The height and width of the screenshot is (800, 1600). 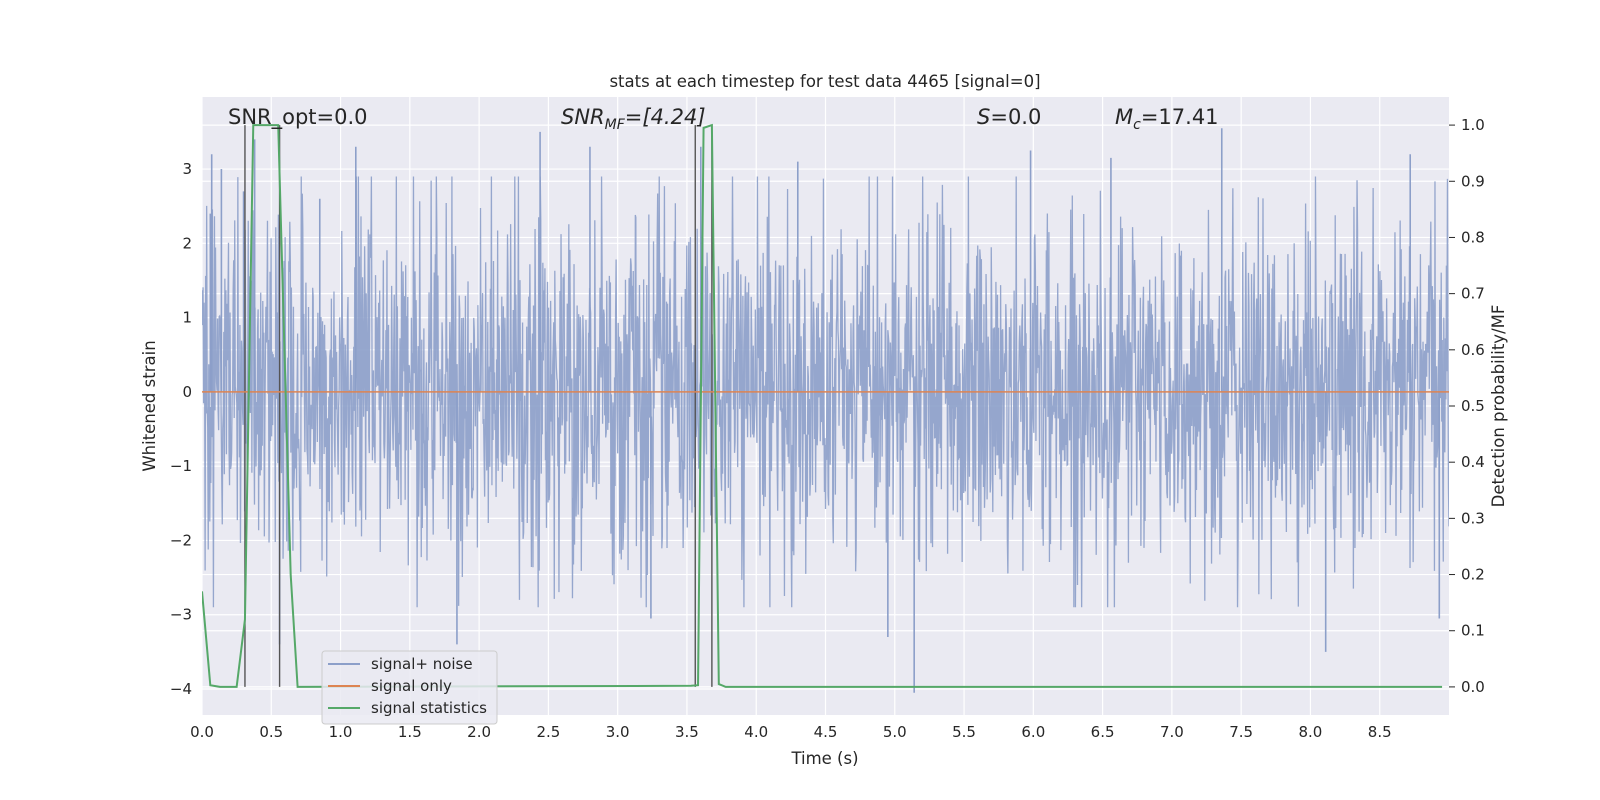 I want to click on x-tick-label: 1.0, so click(x=341, y=732).